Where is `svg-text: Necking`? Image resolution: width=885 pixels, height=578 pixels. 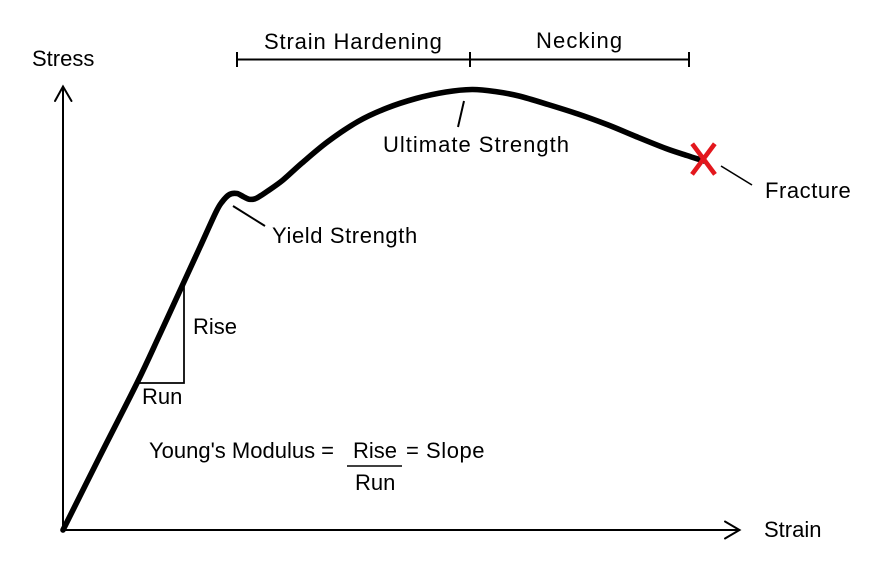 svg-text: Necking is located at coordinates (579, 40).